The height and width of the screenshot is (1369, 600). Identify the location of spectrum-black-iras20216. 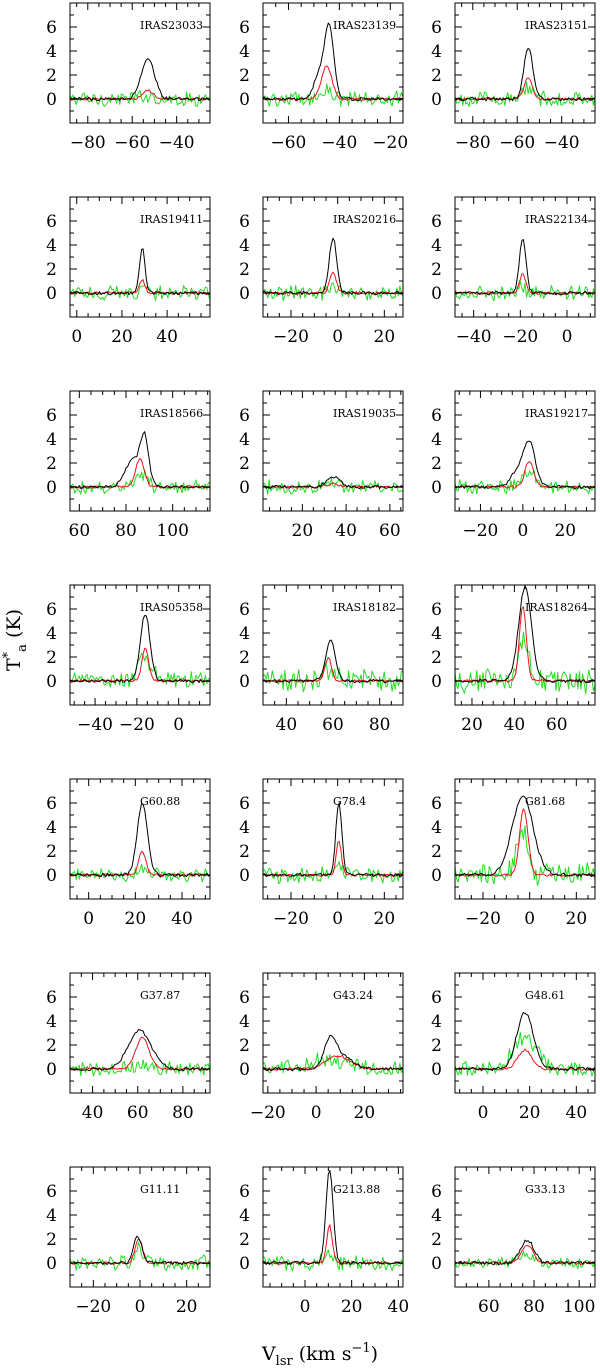
(333, 266).